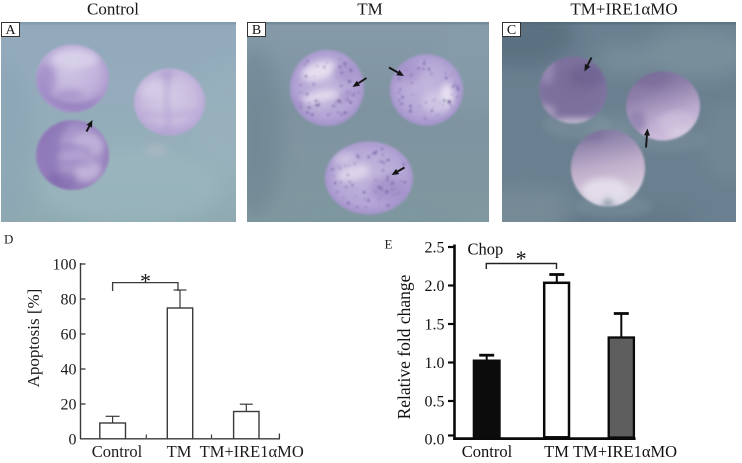 This screenshot has height=463, width=742. Describe the element at coordinates (435, 286) in the screenshot. I see `svg-text: 2.0` at that location.